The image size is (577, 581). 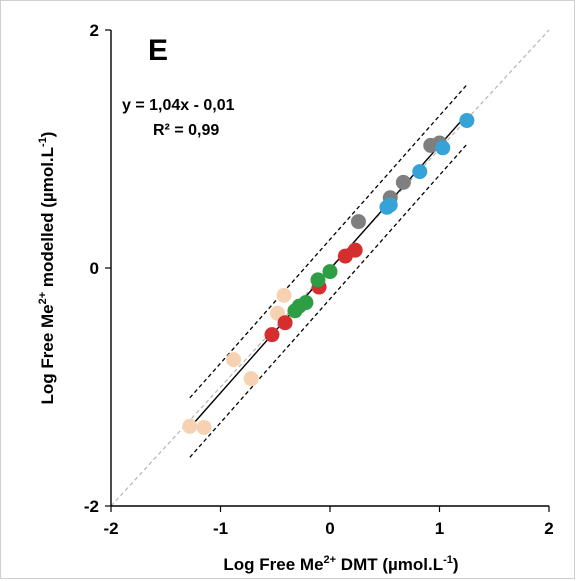 What do you see at coordinates (178, 105) in the screenshot?
I see `regression-equation: y = 1,04x - 0,01` at bounding box center [178, 105].